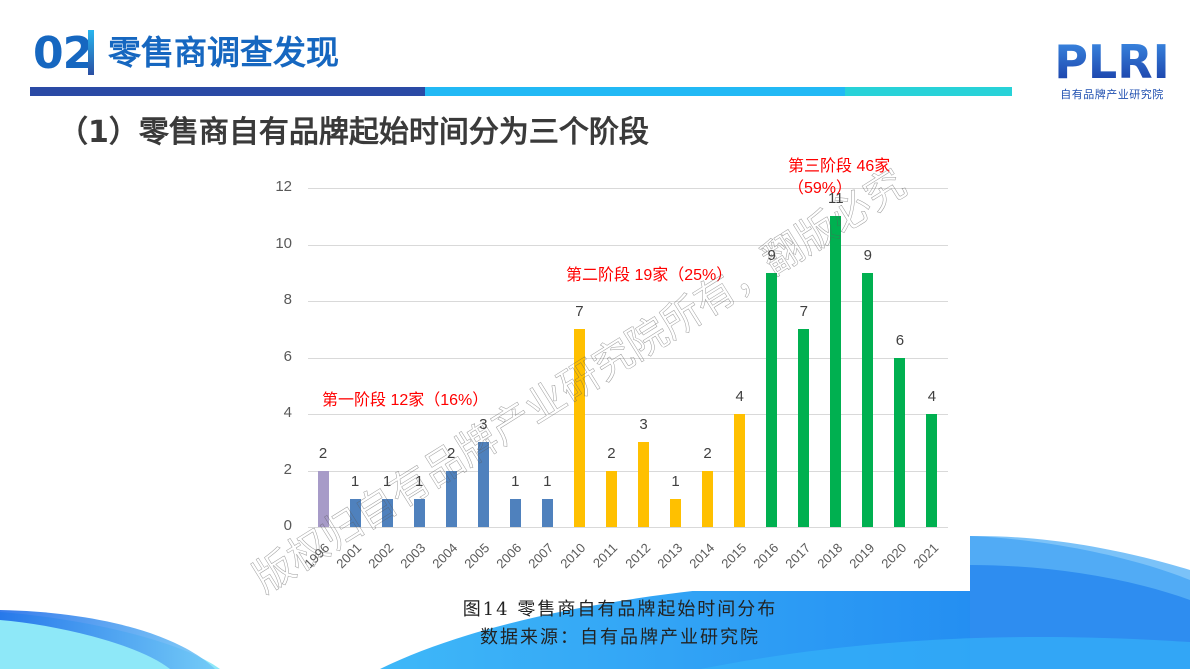 Image resolution: width=1190 pixels, height=669 pixels. Describe the element at coordinates (287, 469) in the screenshot. I see `y-tick-label: 2` at that location.